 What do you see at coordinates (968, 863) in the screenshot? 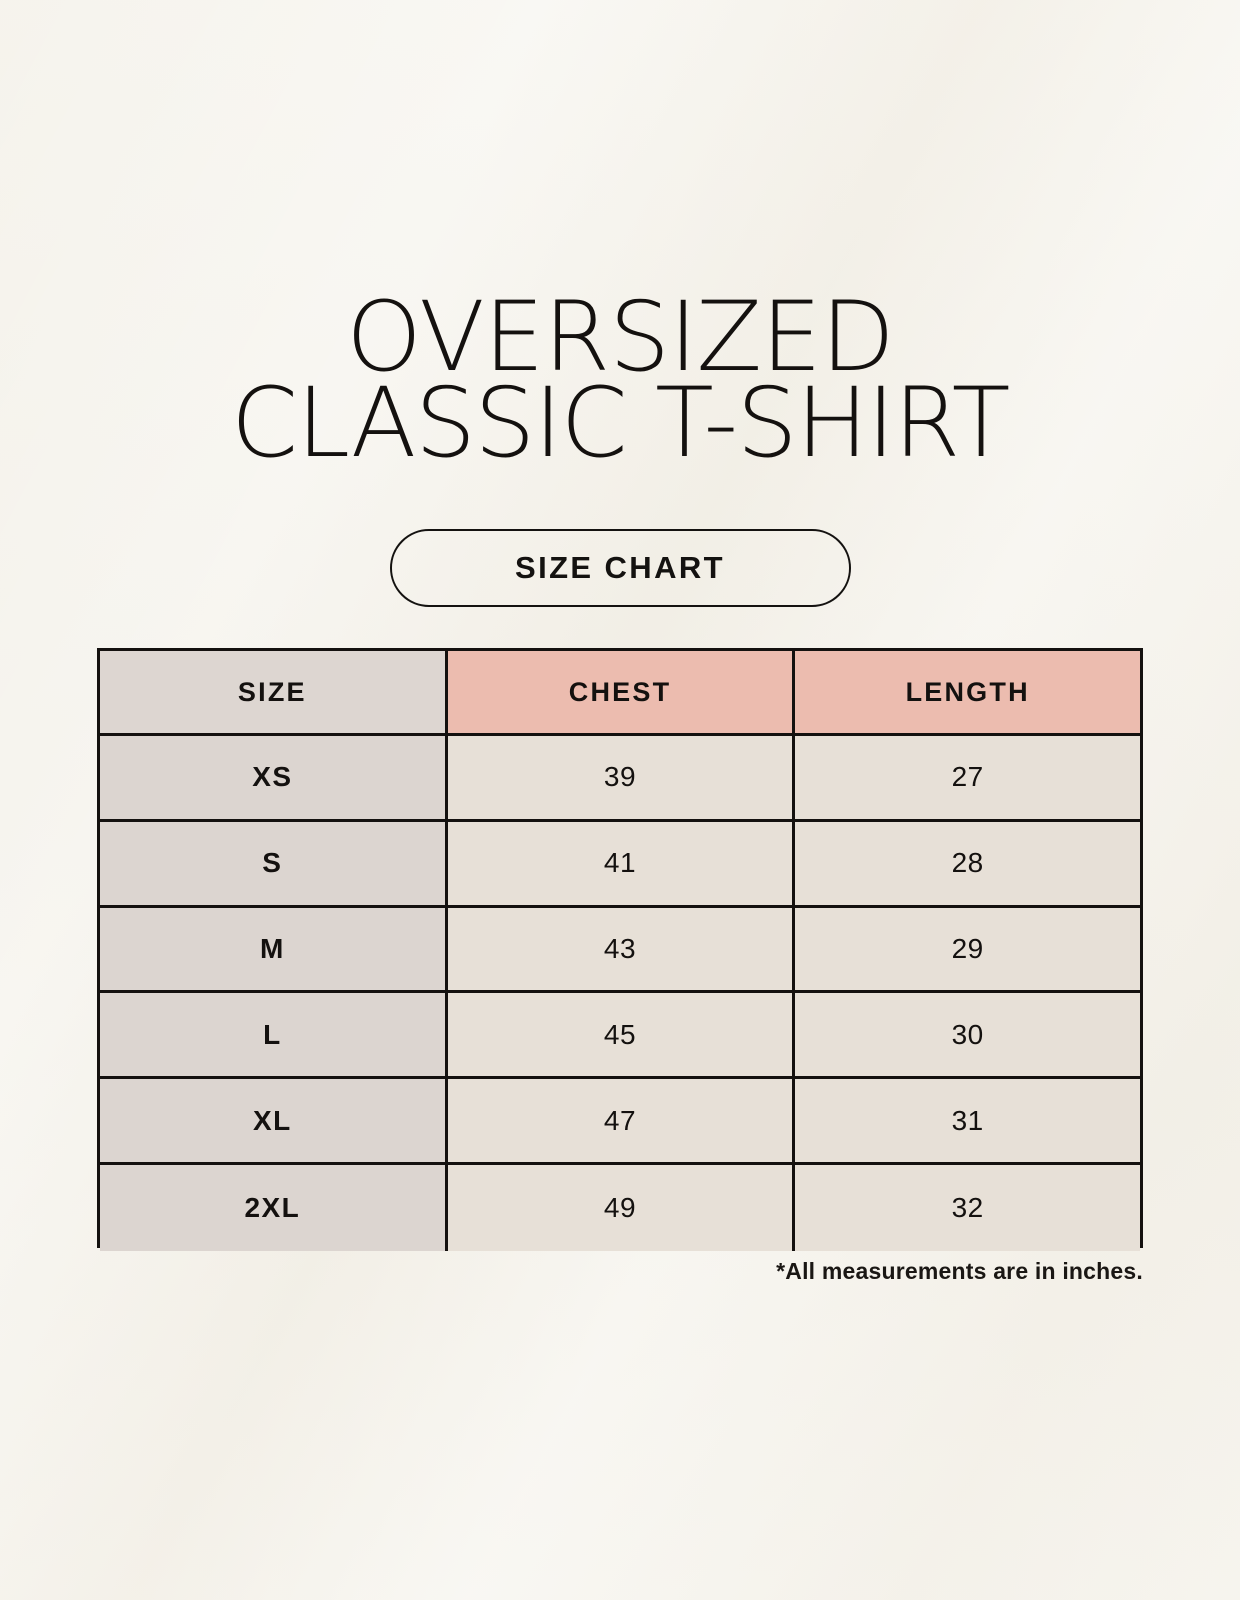
I see `cell-length: 28` at bounding box center [968, 863].